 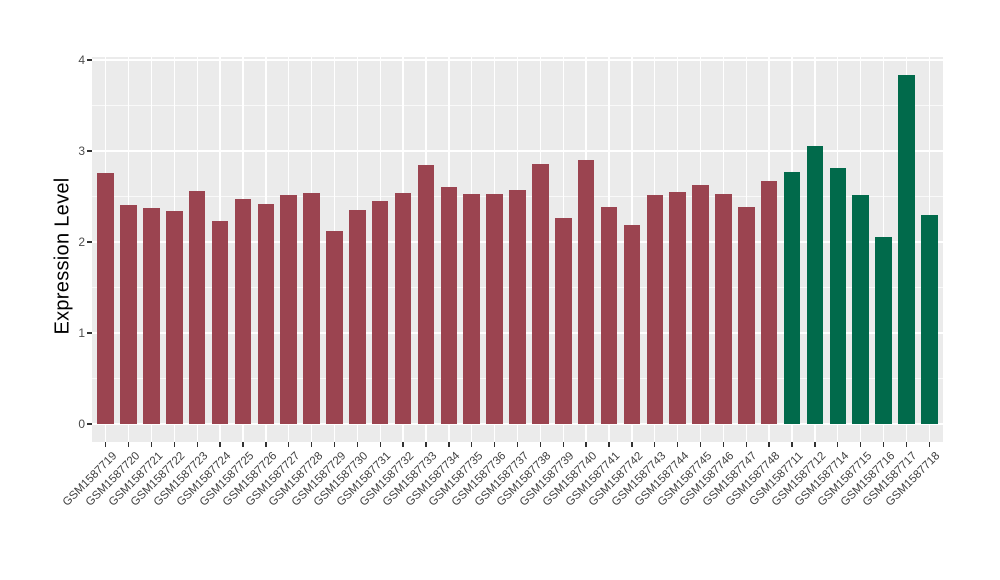 I want to click on bar-GSM1587725, so click(x=243, y=311).